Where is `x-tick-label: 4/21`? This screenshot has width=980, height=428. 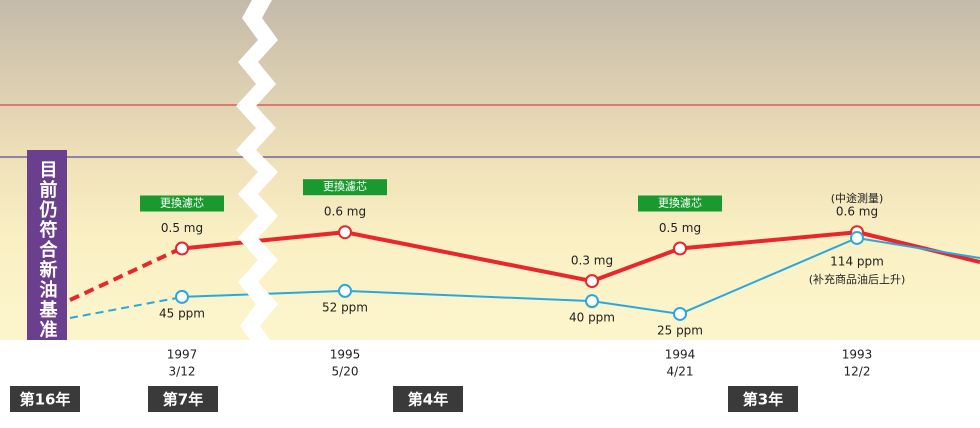 x-tick-label: 4/21 is located at coordinates (680, 372).